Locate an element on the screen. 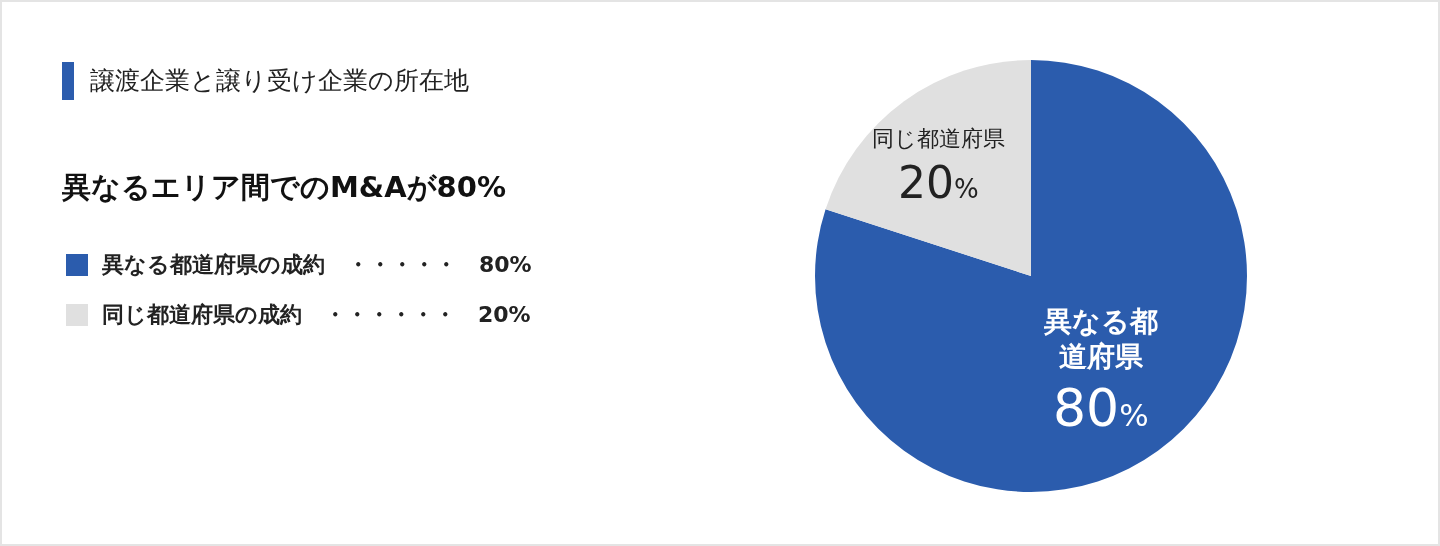  text: 異なる都道府県の成約 ・・・・・ 80% is located at coordinates (317, 265).